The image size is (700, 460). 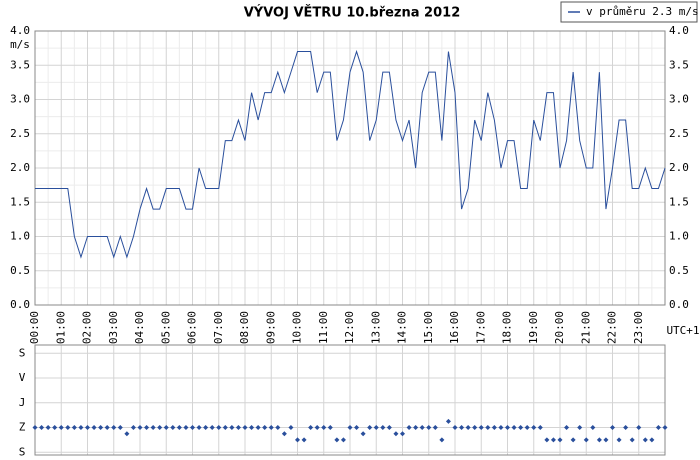 What do you see at coordinates (375, 327) in the screenshot?
I see `x-tick-label: 13:00` at bounding box center [375, 327].